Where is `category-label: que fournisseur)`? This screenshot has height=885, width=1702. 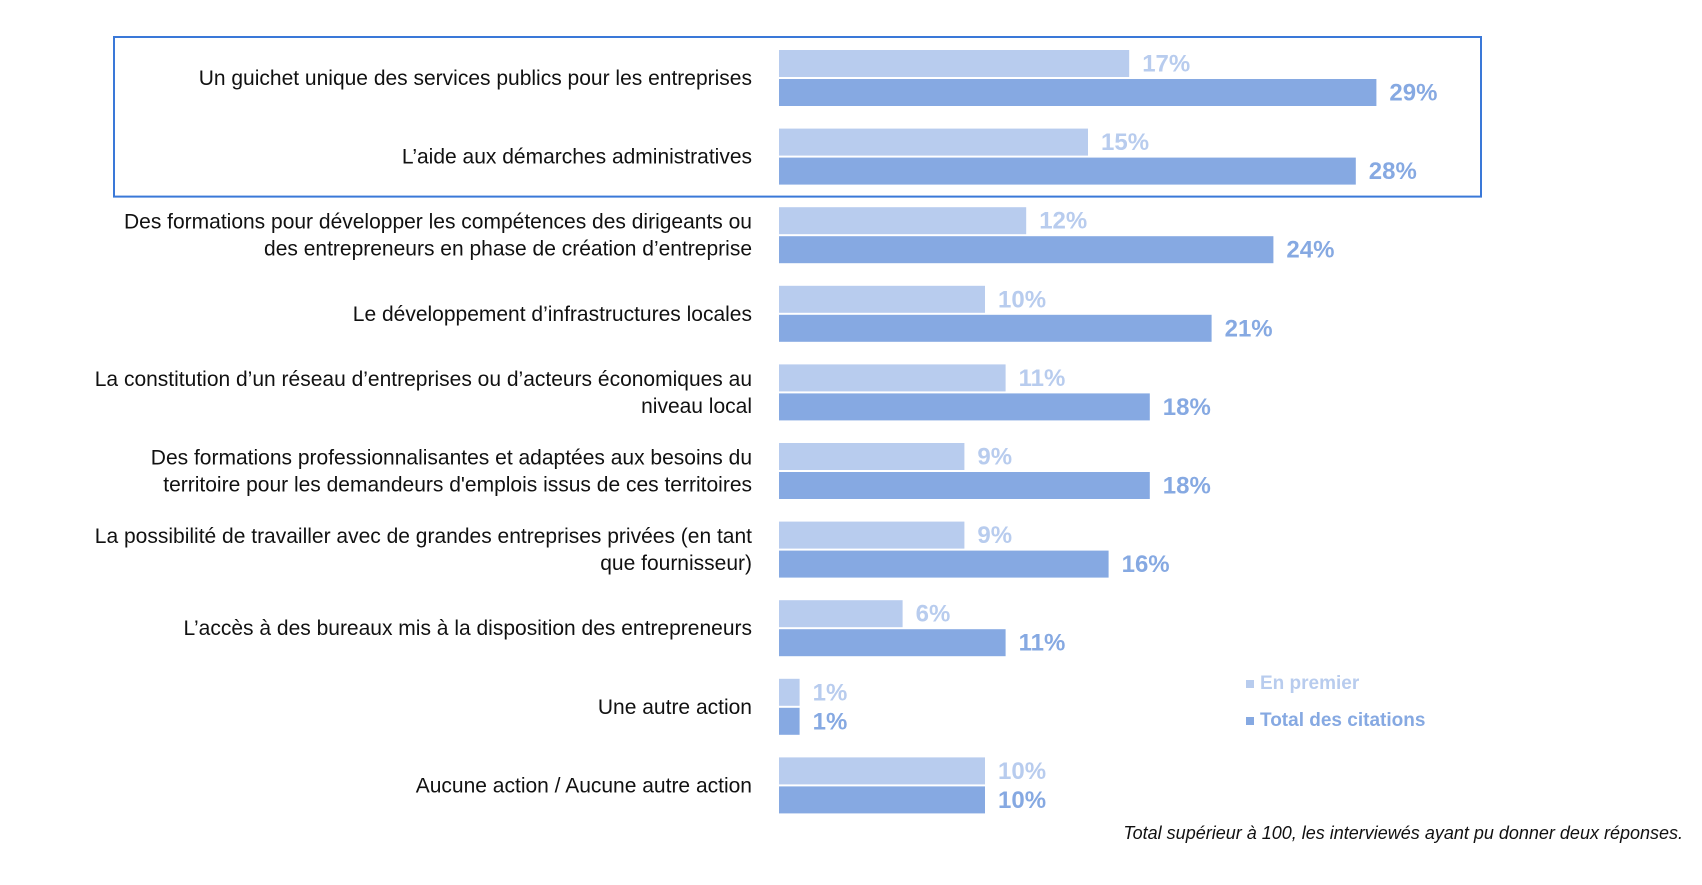 category-label: que fournisseur) is located at coordinates (676, 563).